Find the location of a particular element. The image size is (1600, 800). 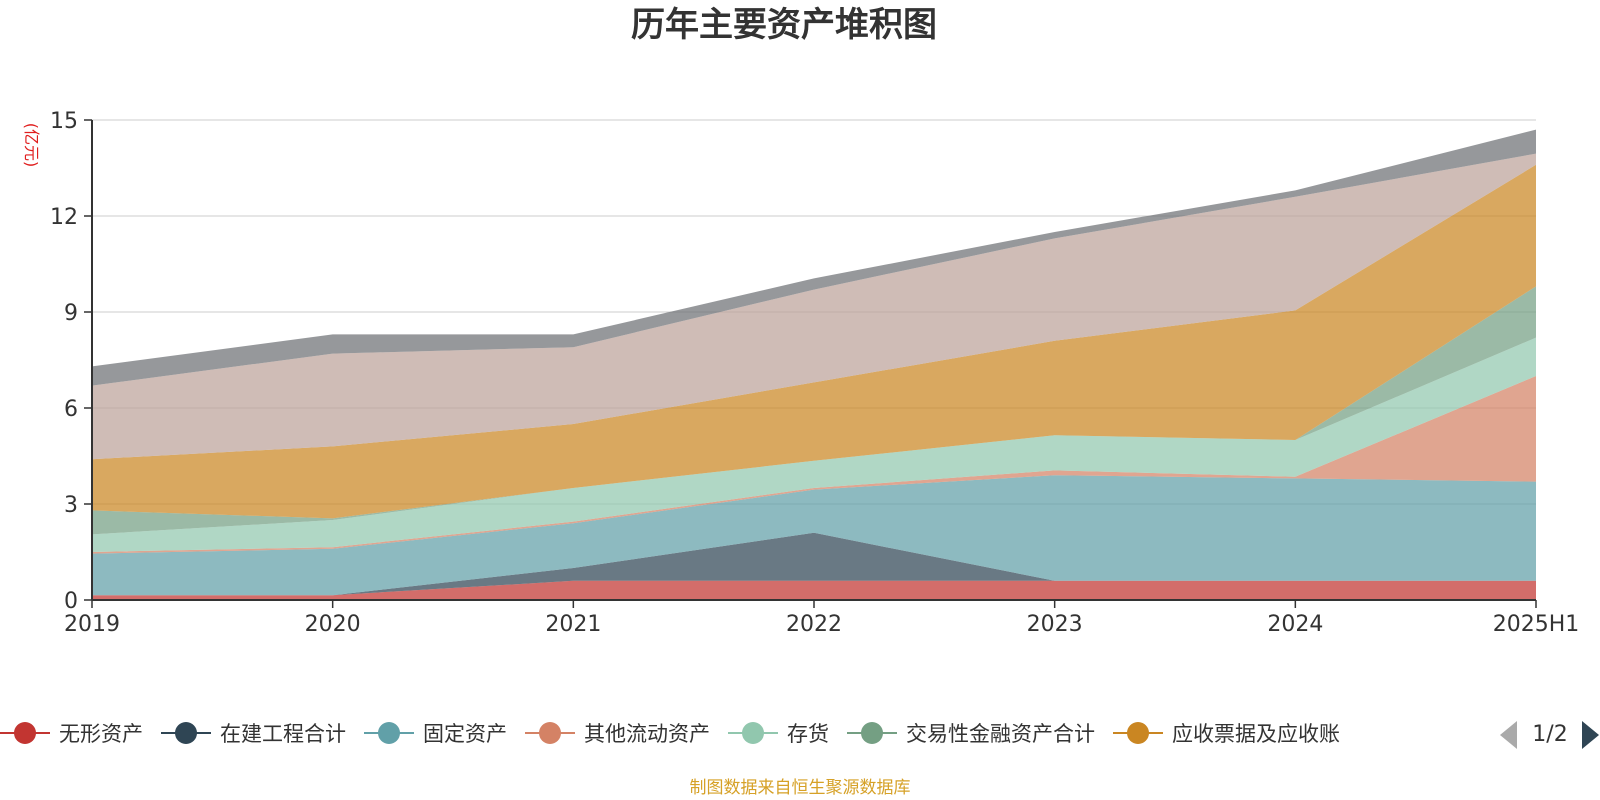

x-tick-label: 2025H1 is located at coordinates (1536, 624).